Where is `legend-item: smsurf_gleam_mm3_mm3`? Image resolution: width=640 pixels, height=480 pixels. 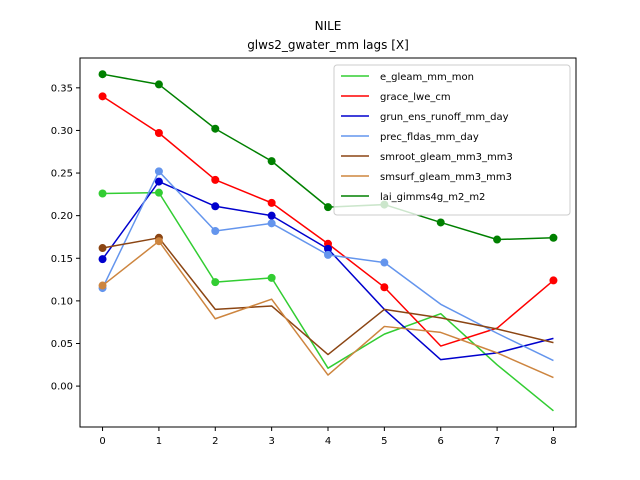 legend-item: smsurf_gleam_mm3_mm3 is located at coordinates (426, 177).